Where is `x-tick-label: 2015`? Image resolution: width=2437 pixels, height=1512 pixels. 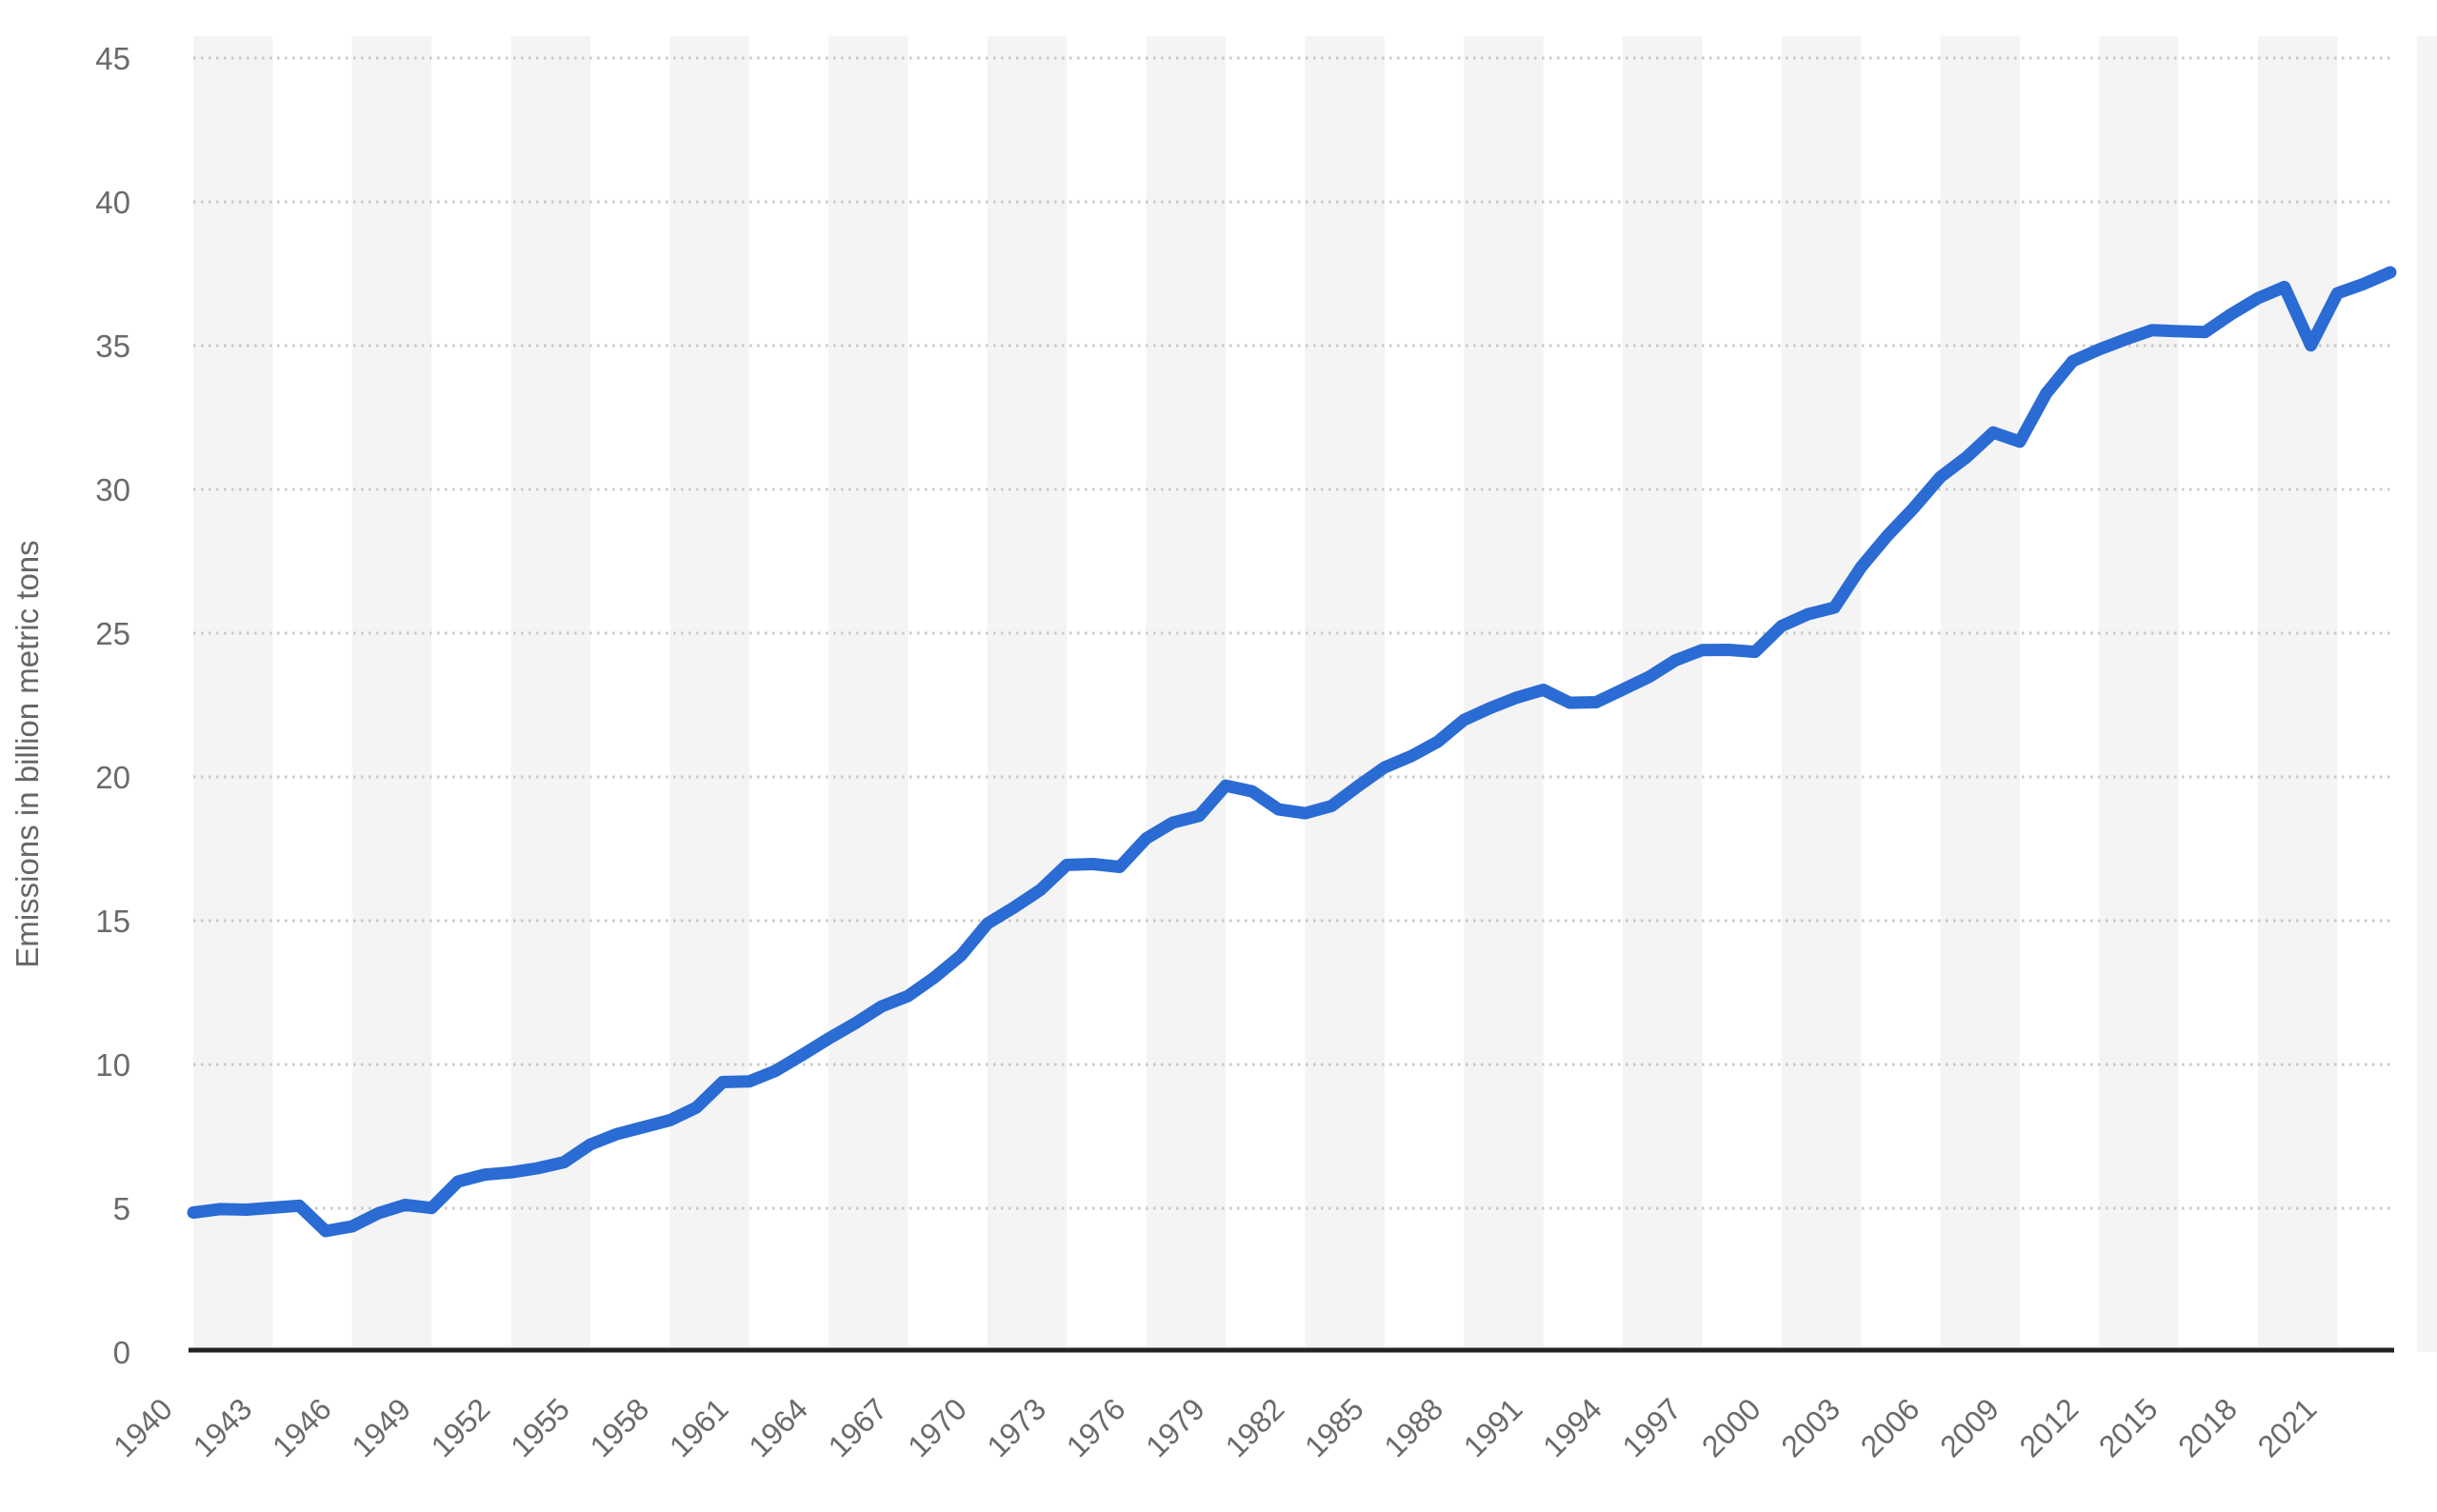 x-tick-label: 2015 is located at coordinates (2128, 1427).